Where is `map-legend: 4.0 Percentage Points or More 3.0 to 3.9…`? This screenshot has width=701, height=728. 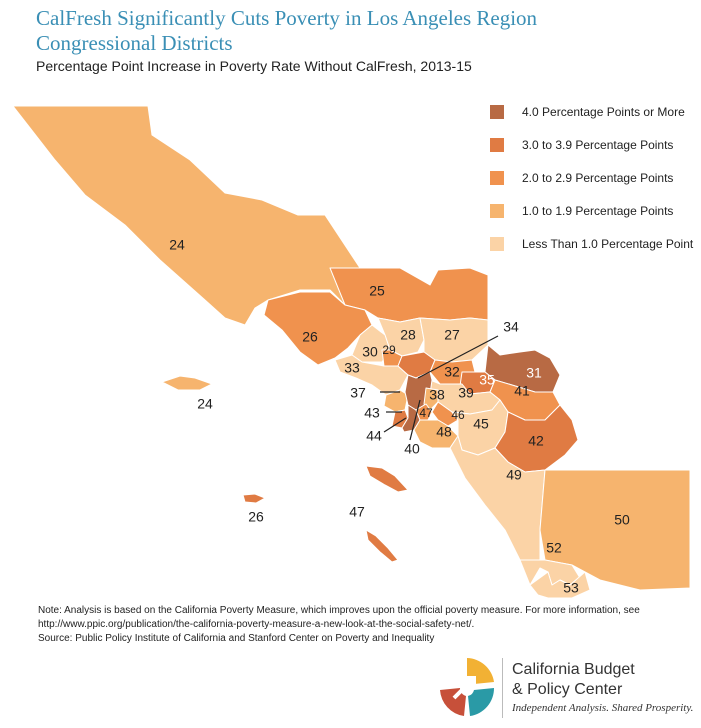
map-legend: 4.0 Percentage Points or More 3.0 to 3.9… is located at coordinates (591, 186).